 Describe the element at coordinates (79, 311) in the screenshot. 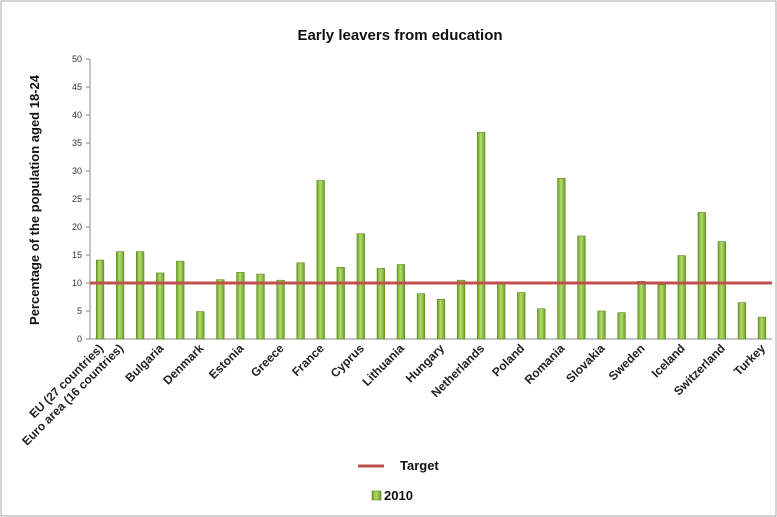

I see `y-tick-label: 5` at that location.